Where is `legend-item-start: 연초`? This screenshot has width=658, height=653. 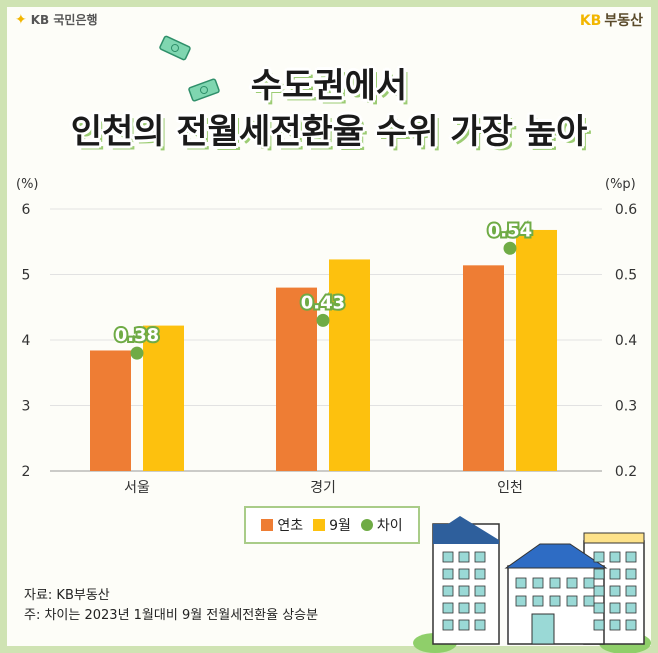 legend-item-start: 연초 is located at coordinates (282, 525).